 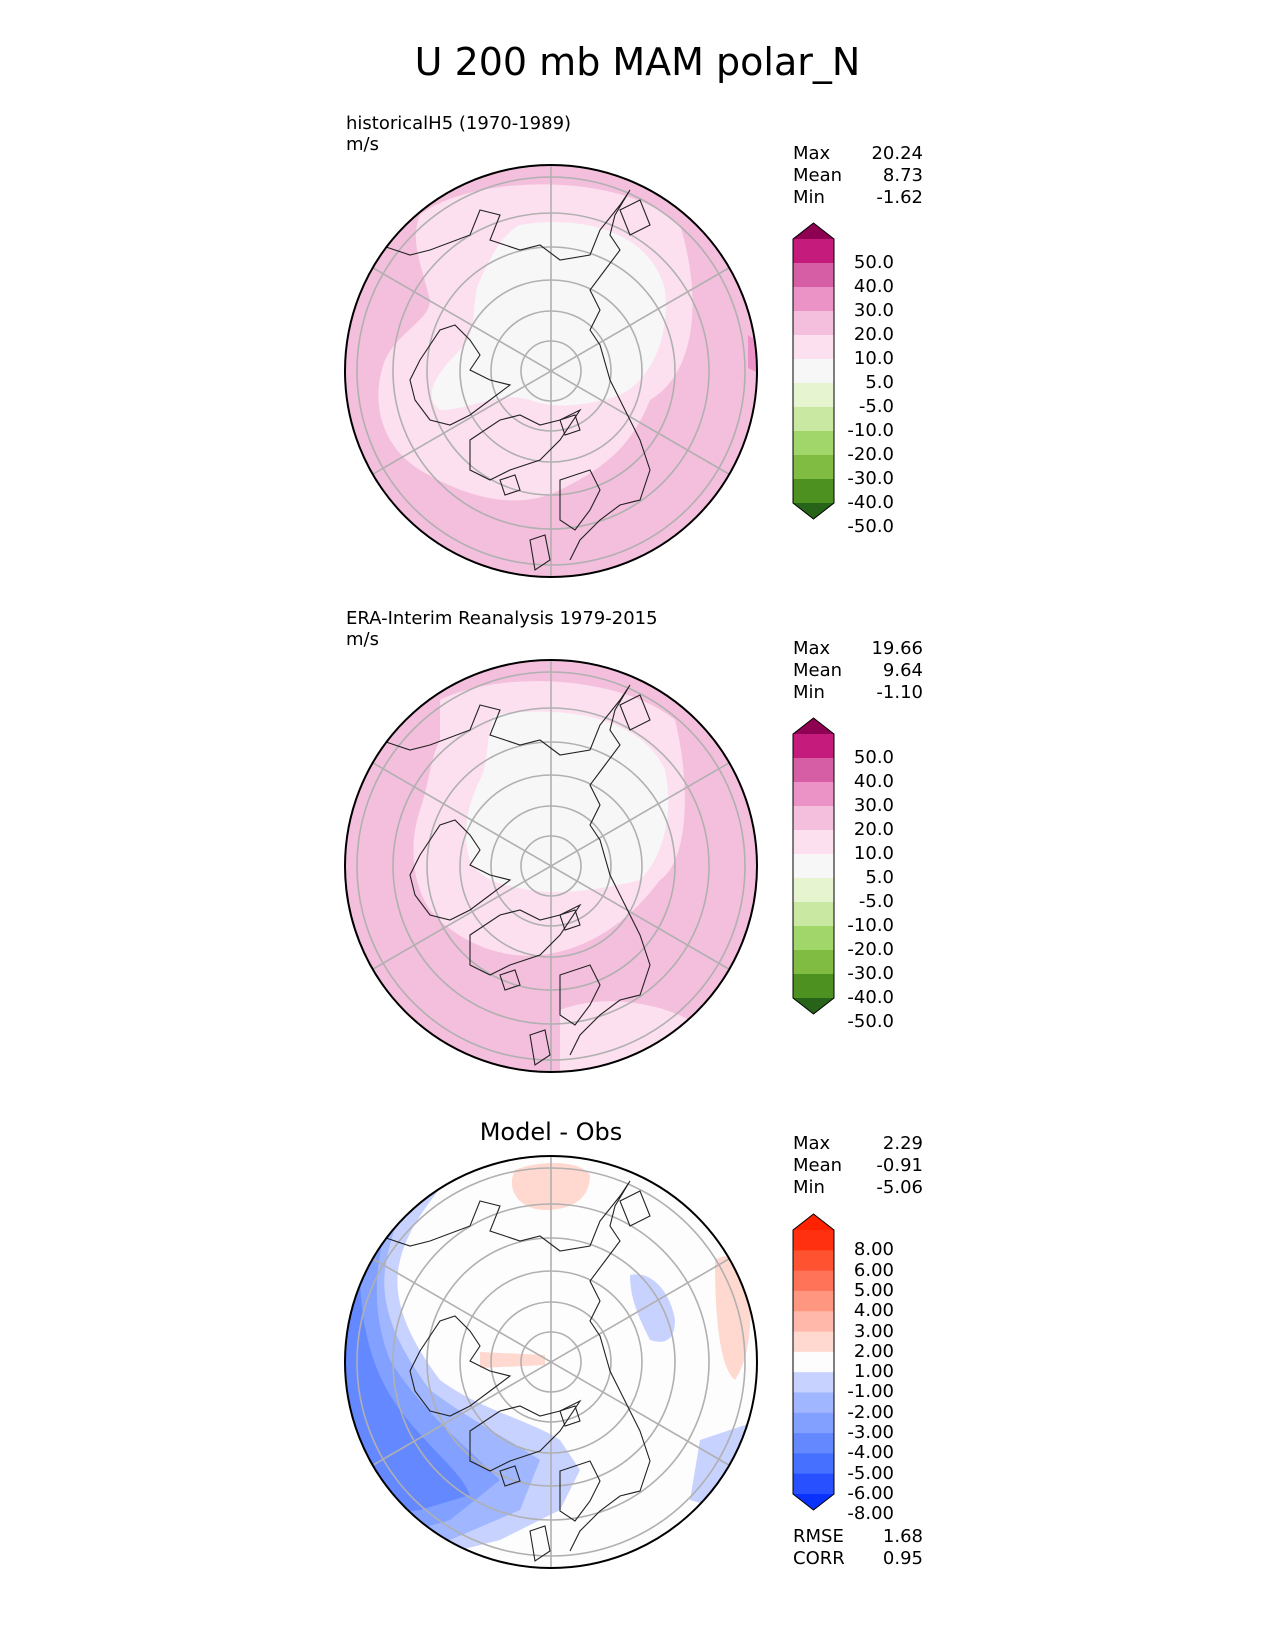 I want to click on colorbar-tick-label: 3.00, so click(x=873, y=1331).